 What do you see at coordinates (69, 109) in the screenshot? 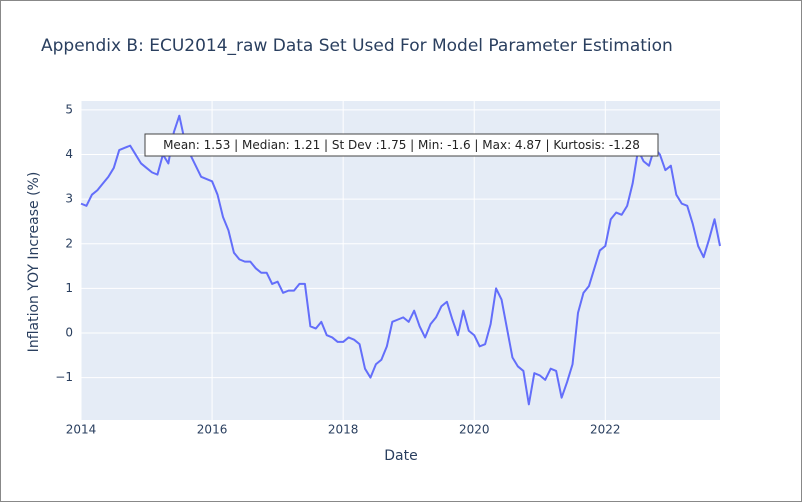
I see `y-tick-label: 5` at bounding box center [69, 109].